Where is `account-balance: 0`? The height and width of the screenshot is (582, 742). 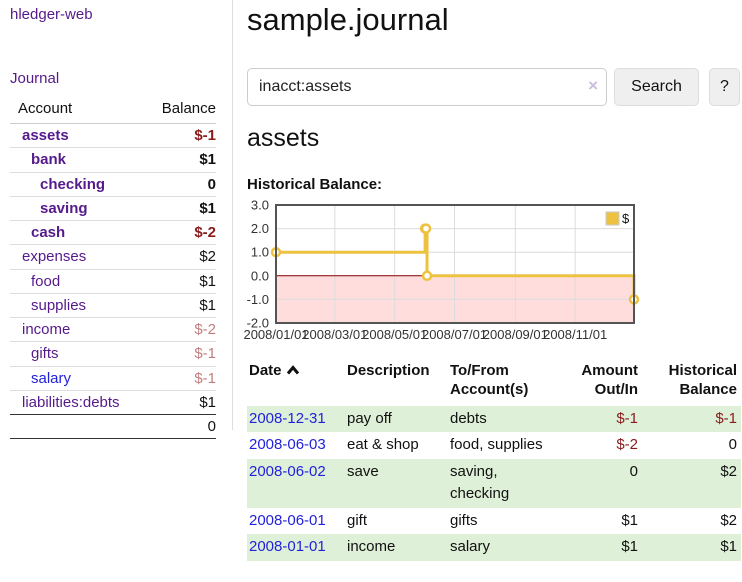
account-balance: 0 is located at coordinates (211, 184).